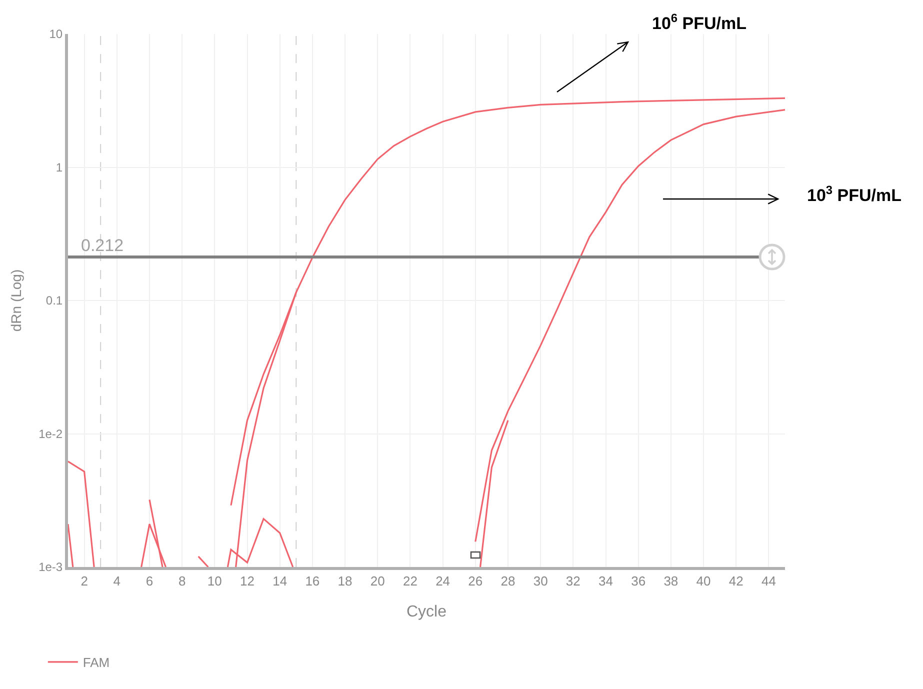  Describe the element at coordinates (605, 581) in the screenshot. I see `x-tick-label: 34` at that location.